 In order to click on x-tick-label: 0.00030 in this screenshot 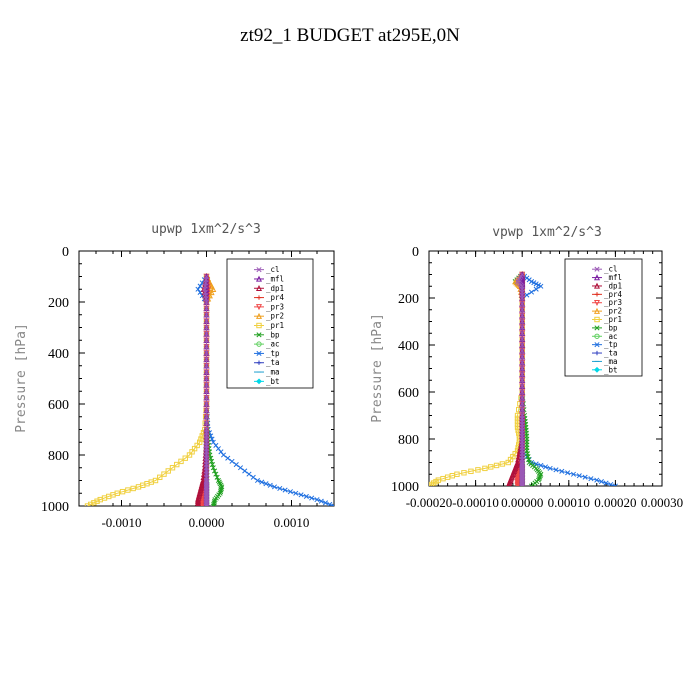, I will do `click(662, 502)`.